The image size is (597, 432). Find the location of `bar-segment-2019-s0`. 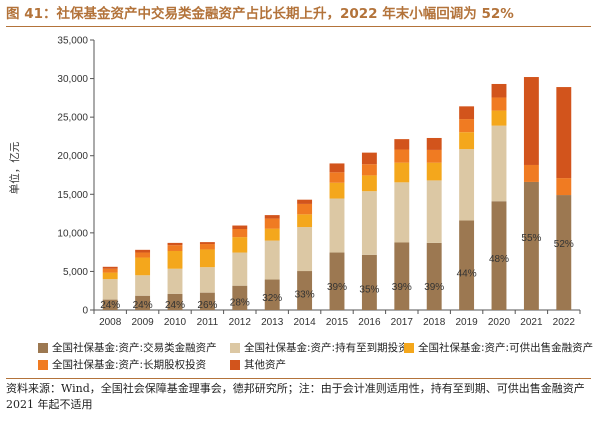

bar-segment-2019-s0 is located at coordinates (467, 265).